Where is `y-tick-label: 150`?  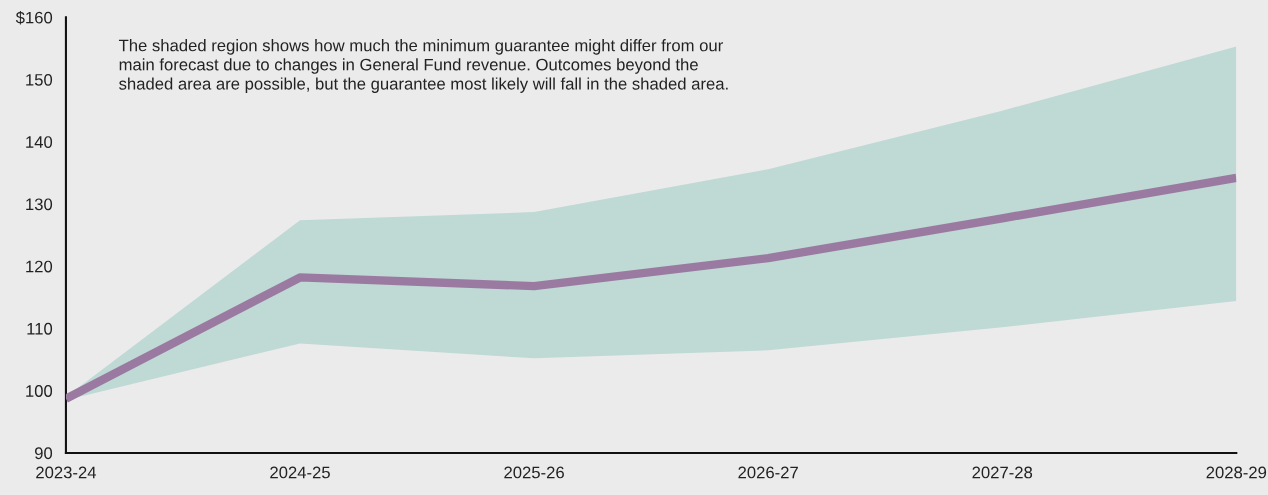
y-tick-label: 150 is located at coordinates (39, 79).